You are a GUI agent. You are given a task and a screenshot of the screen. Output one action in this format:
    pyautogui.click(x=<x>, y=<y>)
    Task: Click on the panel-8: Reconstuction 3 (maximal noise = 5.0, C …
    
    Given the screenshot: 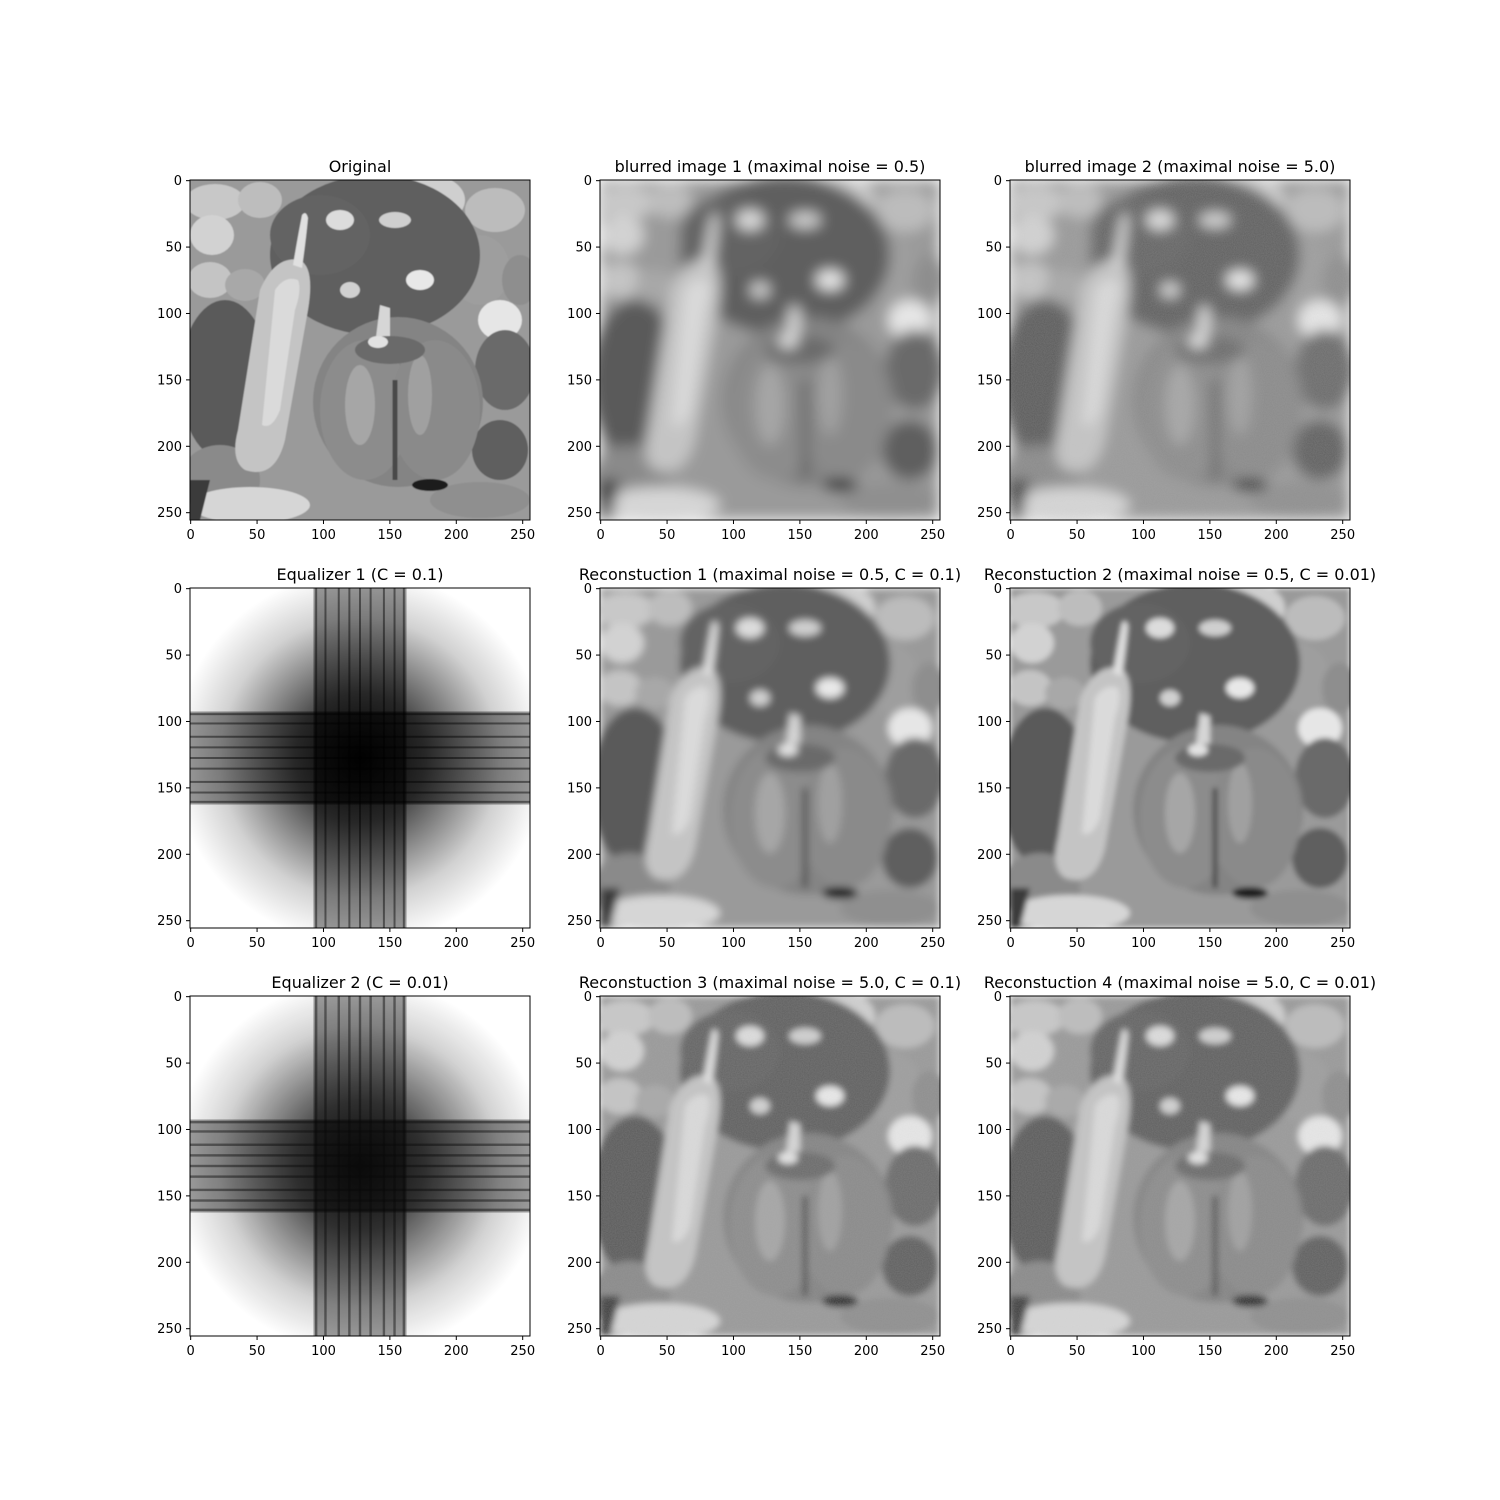 What is the action you would take?
    pyautogui.click(x=764, y=1166)
    